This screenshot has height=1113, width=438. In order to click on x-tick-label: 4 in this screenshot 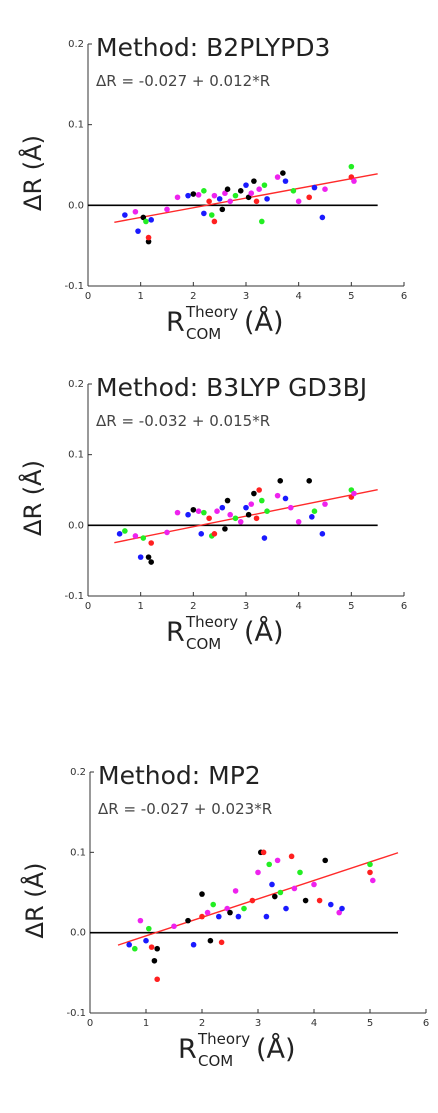, I will do `click(298, 296)`.